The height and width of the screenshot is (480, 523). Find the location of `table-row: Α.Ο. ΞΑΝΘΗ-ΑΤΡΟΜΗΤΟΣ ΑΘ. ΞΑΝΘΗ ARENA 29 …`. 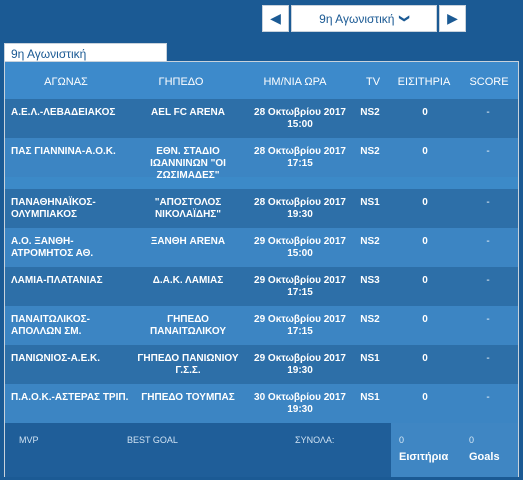

table-row: Α.Ο. ΞΑΝΘΗ-ΑΤΡΟΜΗΤΟΣ ΑΘ. ΞΑΝΘΗ ARENA 29 … is located at coordinates (261, 247).